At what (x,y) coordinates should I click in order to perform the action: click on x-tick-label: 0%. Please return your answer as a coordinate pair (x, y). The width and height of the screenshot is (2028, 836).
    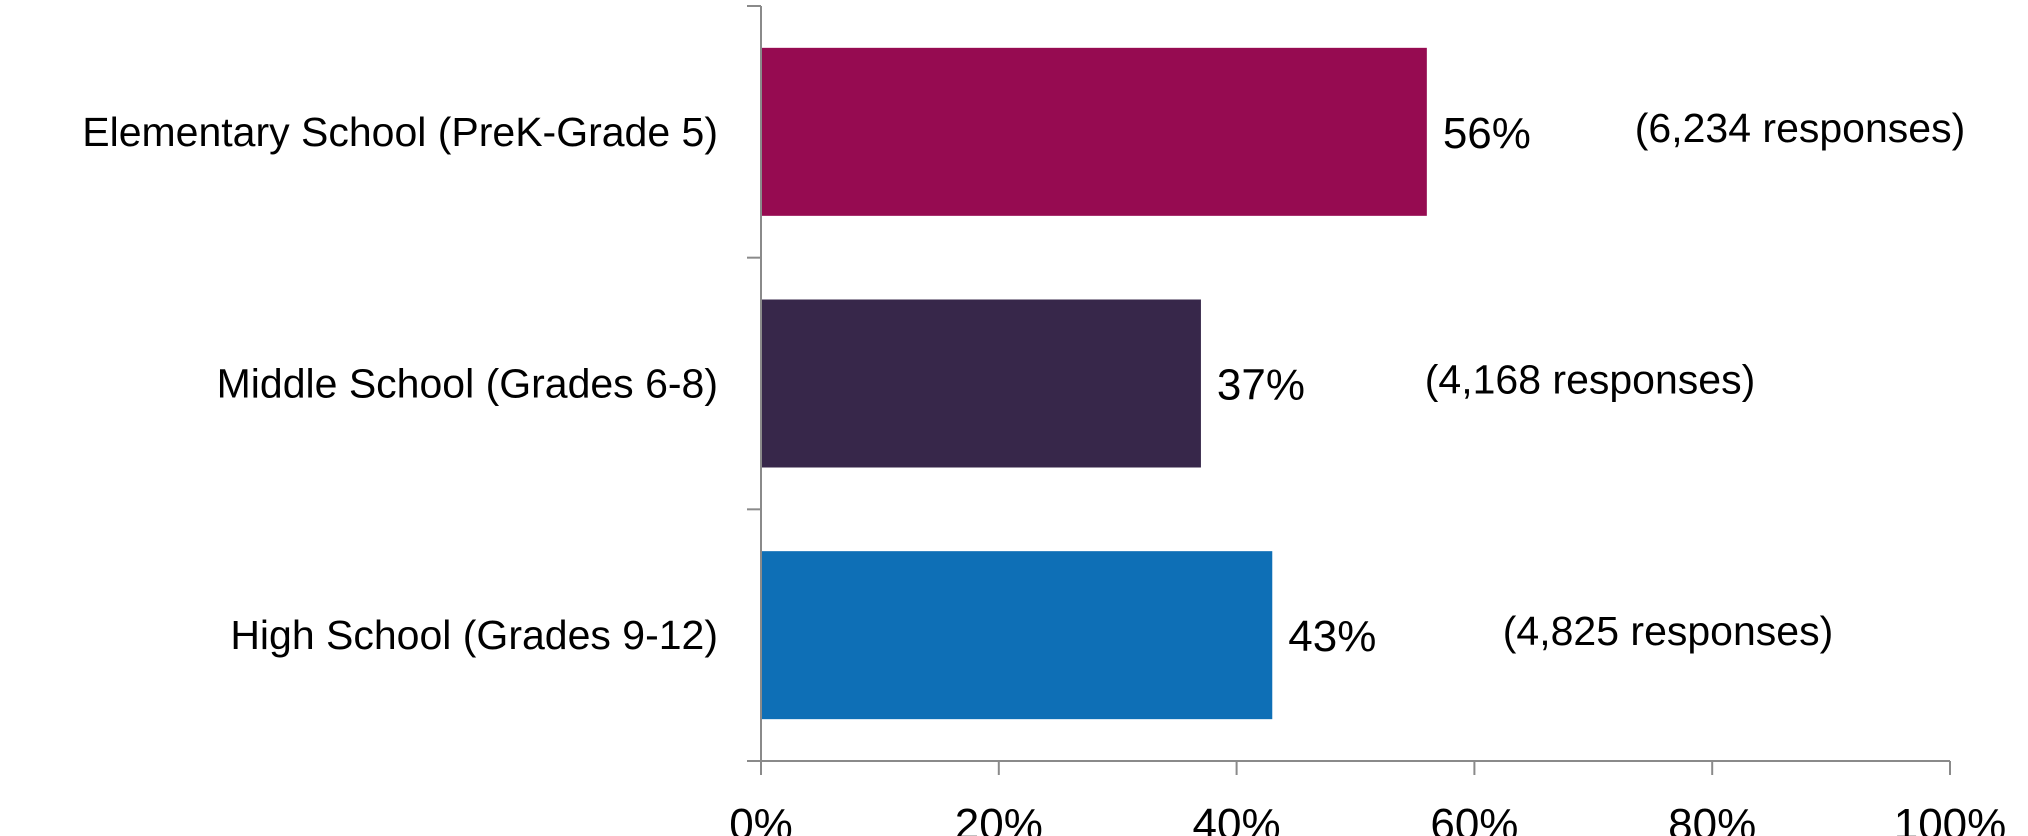
    Looking at the image, I should click on (761, 818).